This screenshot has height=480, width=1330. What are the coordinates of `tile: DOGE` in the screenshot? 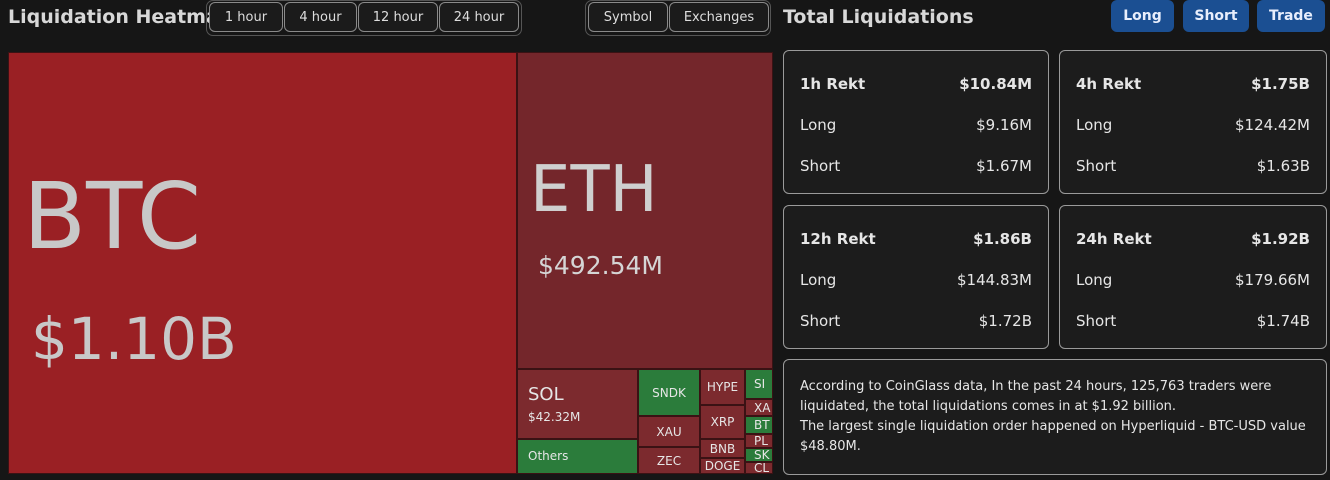 It's located at (722, 466).